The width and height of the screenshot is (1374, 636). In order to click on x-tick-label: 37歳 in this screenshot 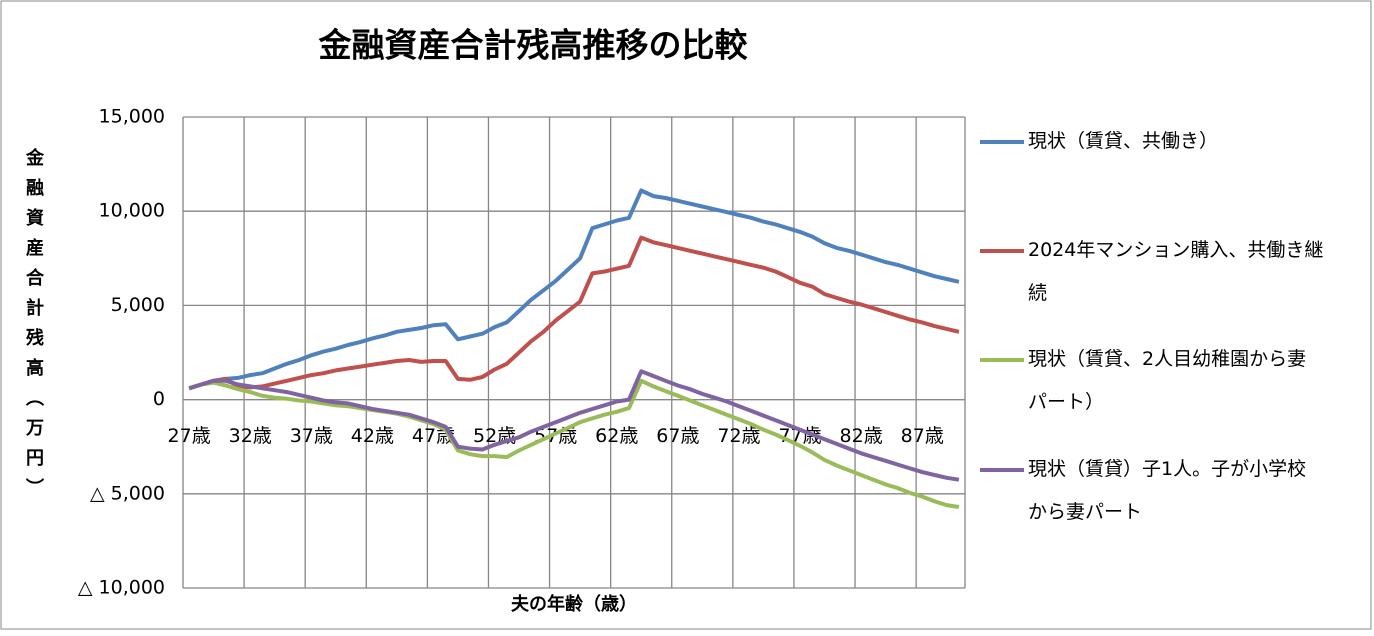, I will do `click(311, 436)`.